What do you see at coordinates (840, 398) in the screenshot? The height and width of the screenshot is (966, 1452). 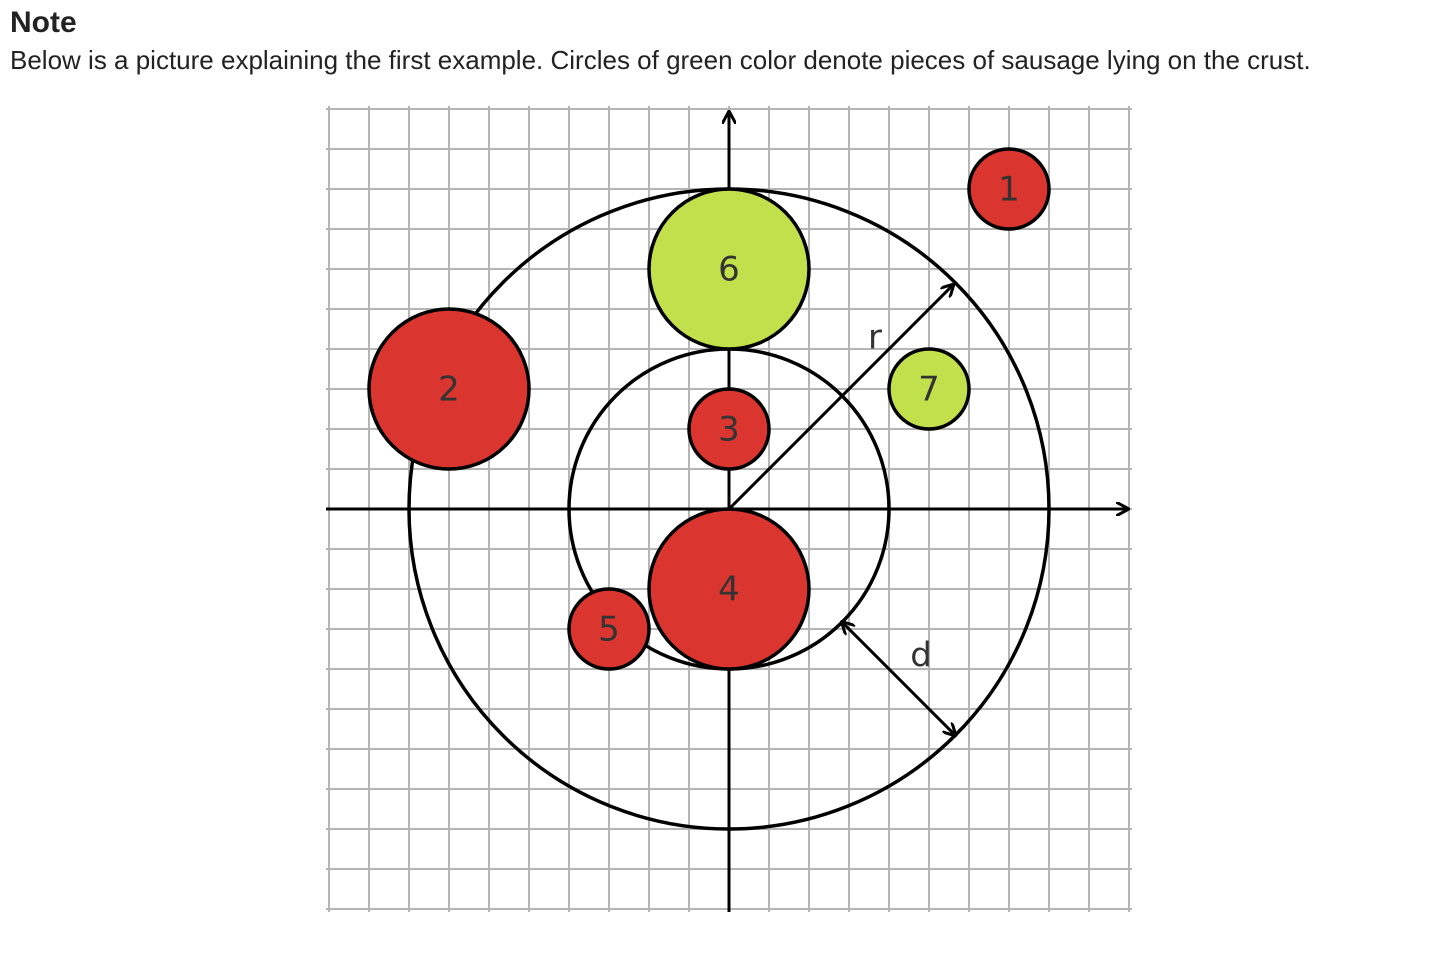 I see `radius-arrow` at bounding box center [840, 398].